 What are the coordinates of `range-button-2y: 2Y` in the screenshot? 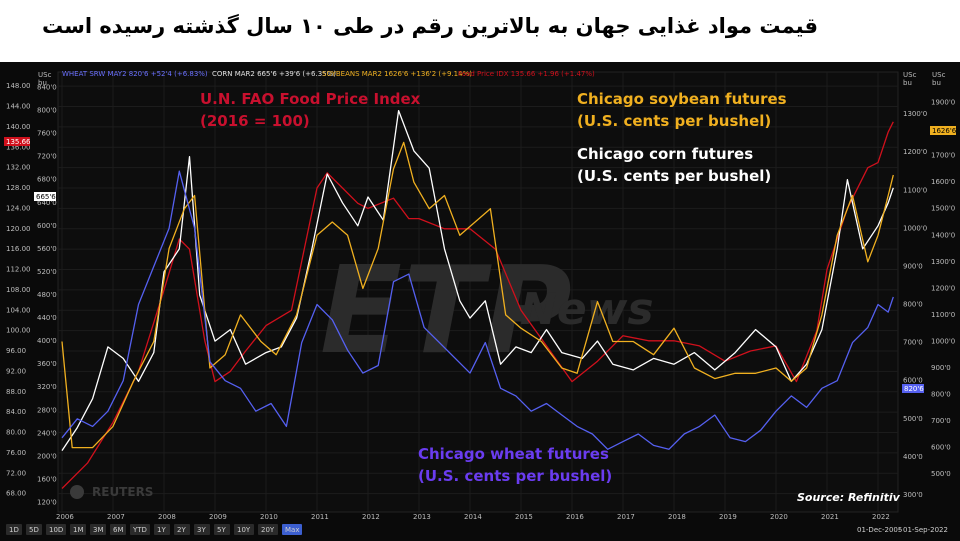 It's located at (182, 529).